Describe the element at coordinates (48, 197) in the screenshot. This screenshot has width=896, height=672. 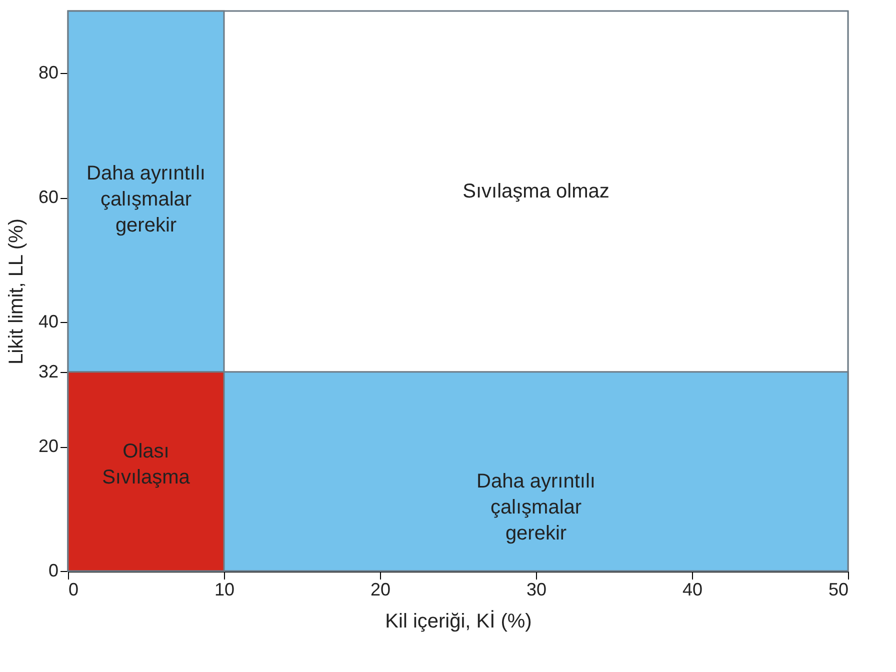
I see `y-tick-label: 60` at that location.